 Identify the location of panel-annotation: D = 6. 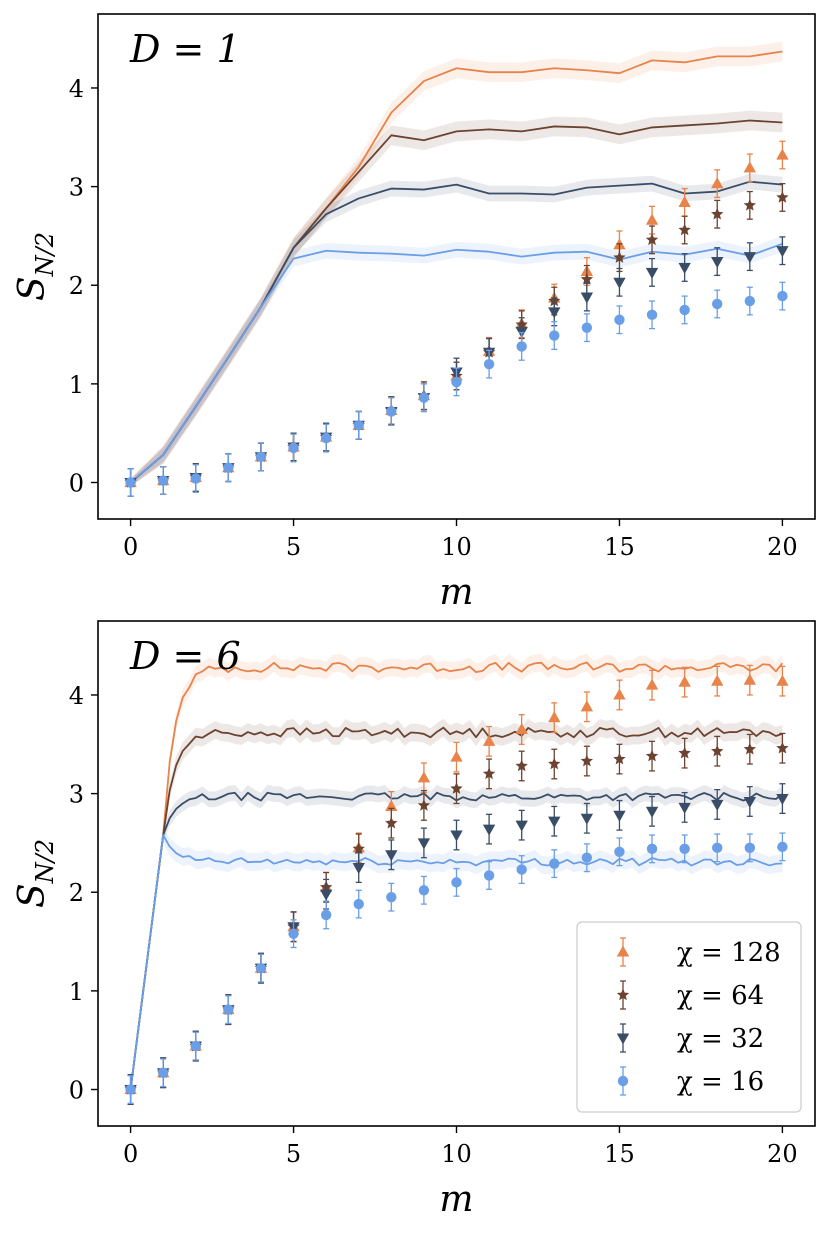
(185, 656).